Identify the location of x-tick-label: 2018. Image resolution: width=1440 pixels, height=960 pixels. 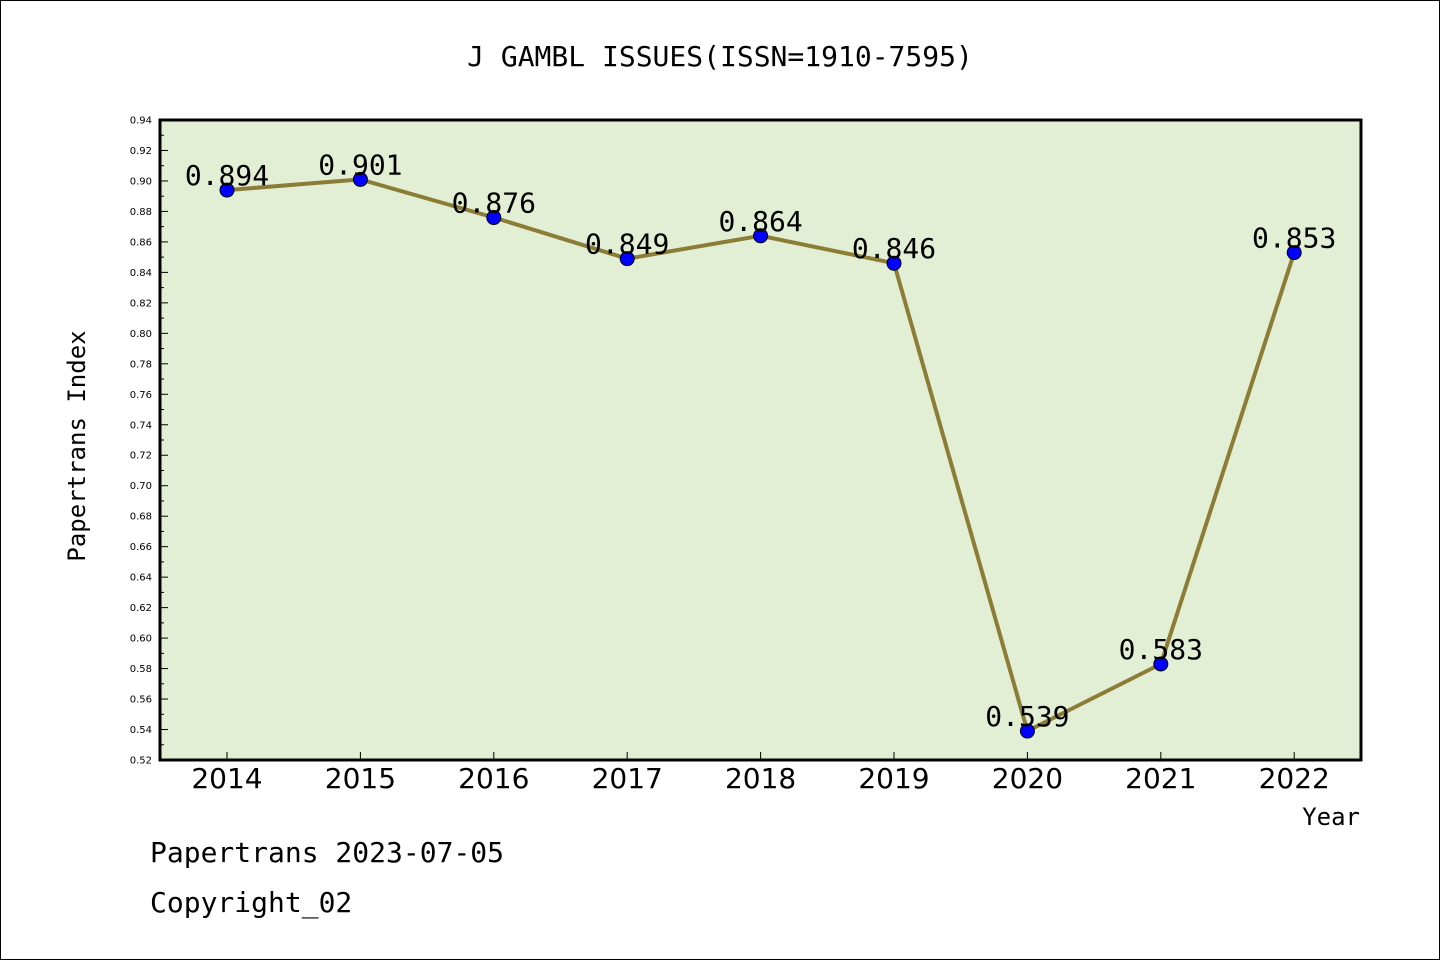
(760, 778).